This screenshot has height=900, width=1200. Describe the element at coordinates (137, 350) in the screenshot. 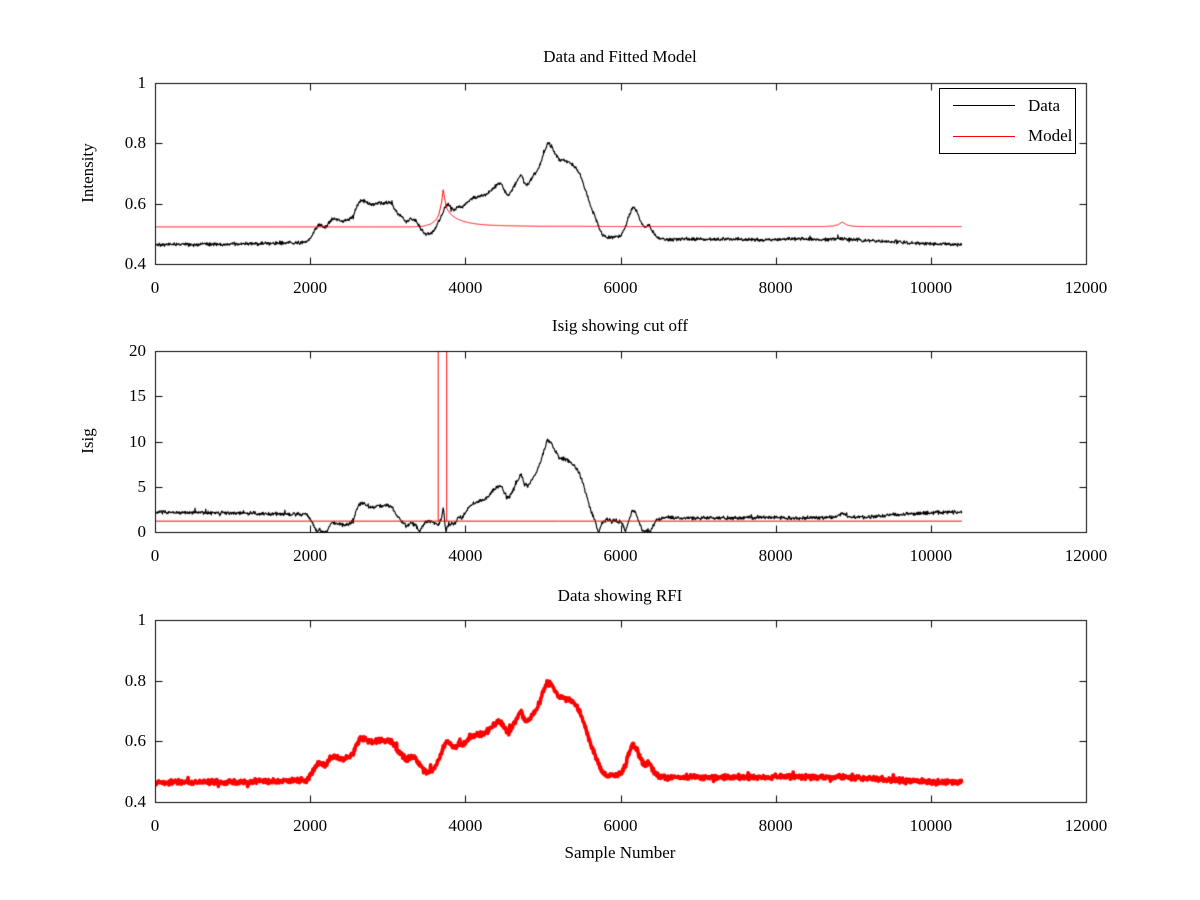

I see `y-tick-label: 20` at that location.